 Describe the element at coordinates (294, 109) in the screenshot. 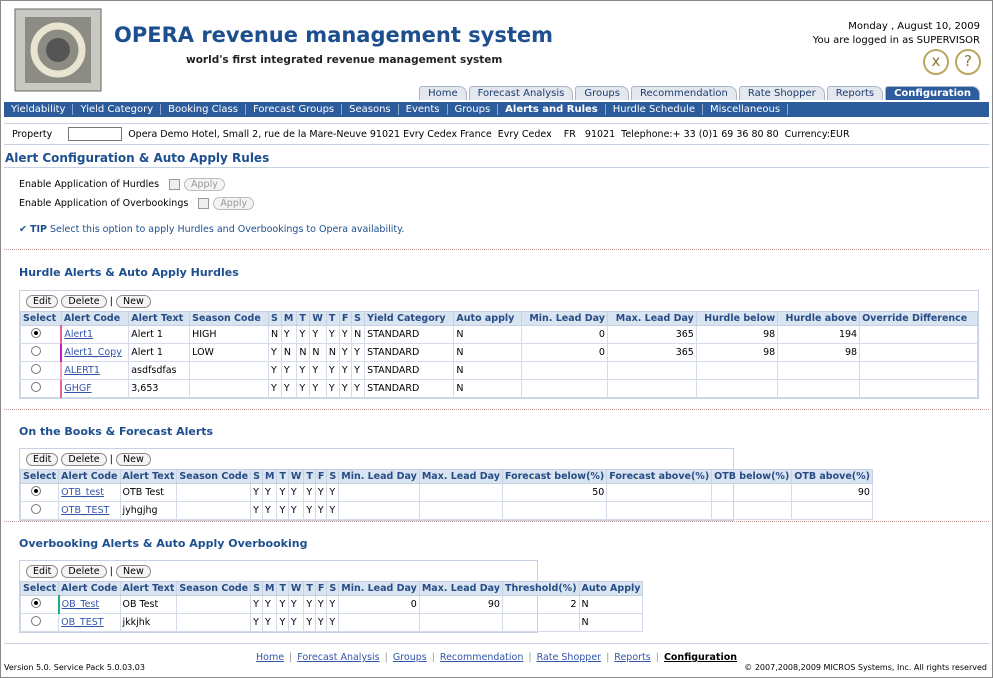

I see `sub-tab: Forecast Groups` at that location.